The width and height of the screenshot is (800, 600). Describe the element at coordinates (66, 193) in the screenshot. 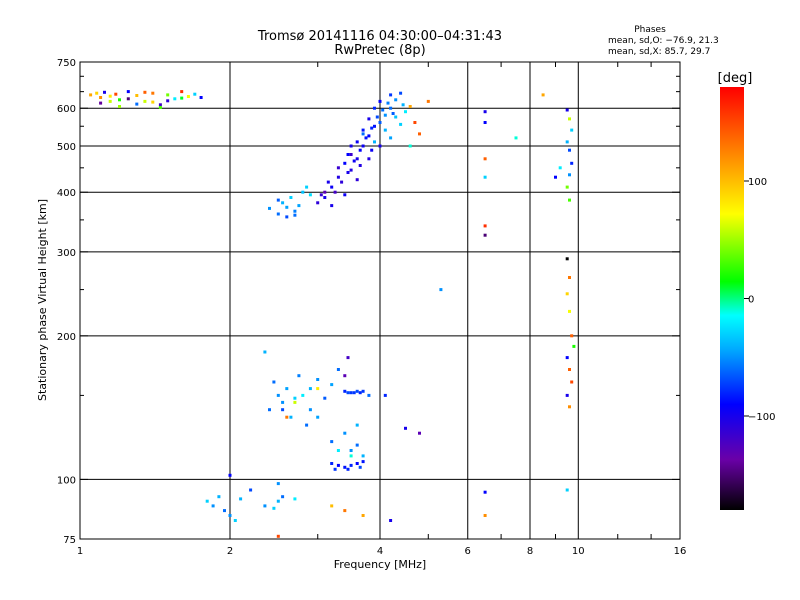

I see `y-tick-label: 400` at that location.